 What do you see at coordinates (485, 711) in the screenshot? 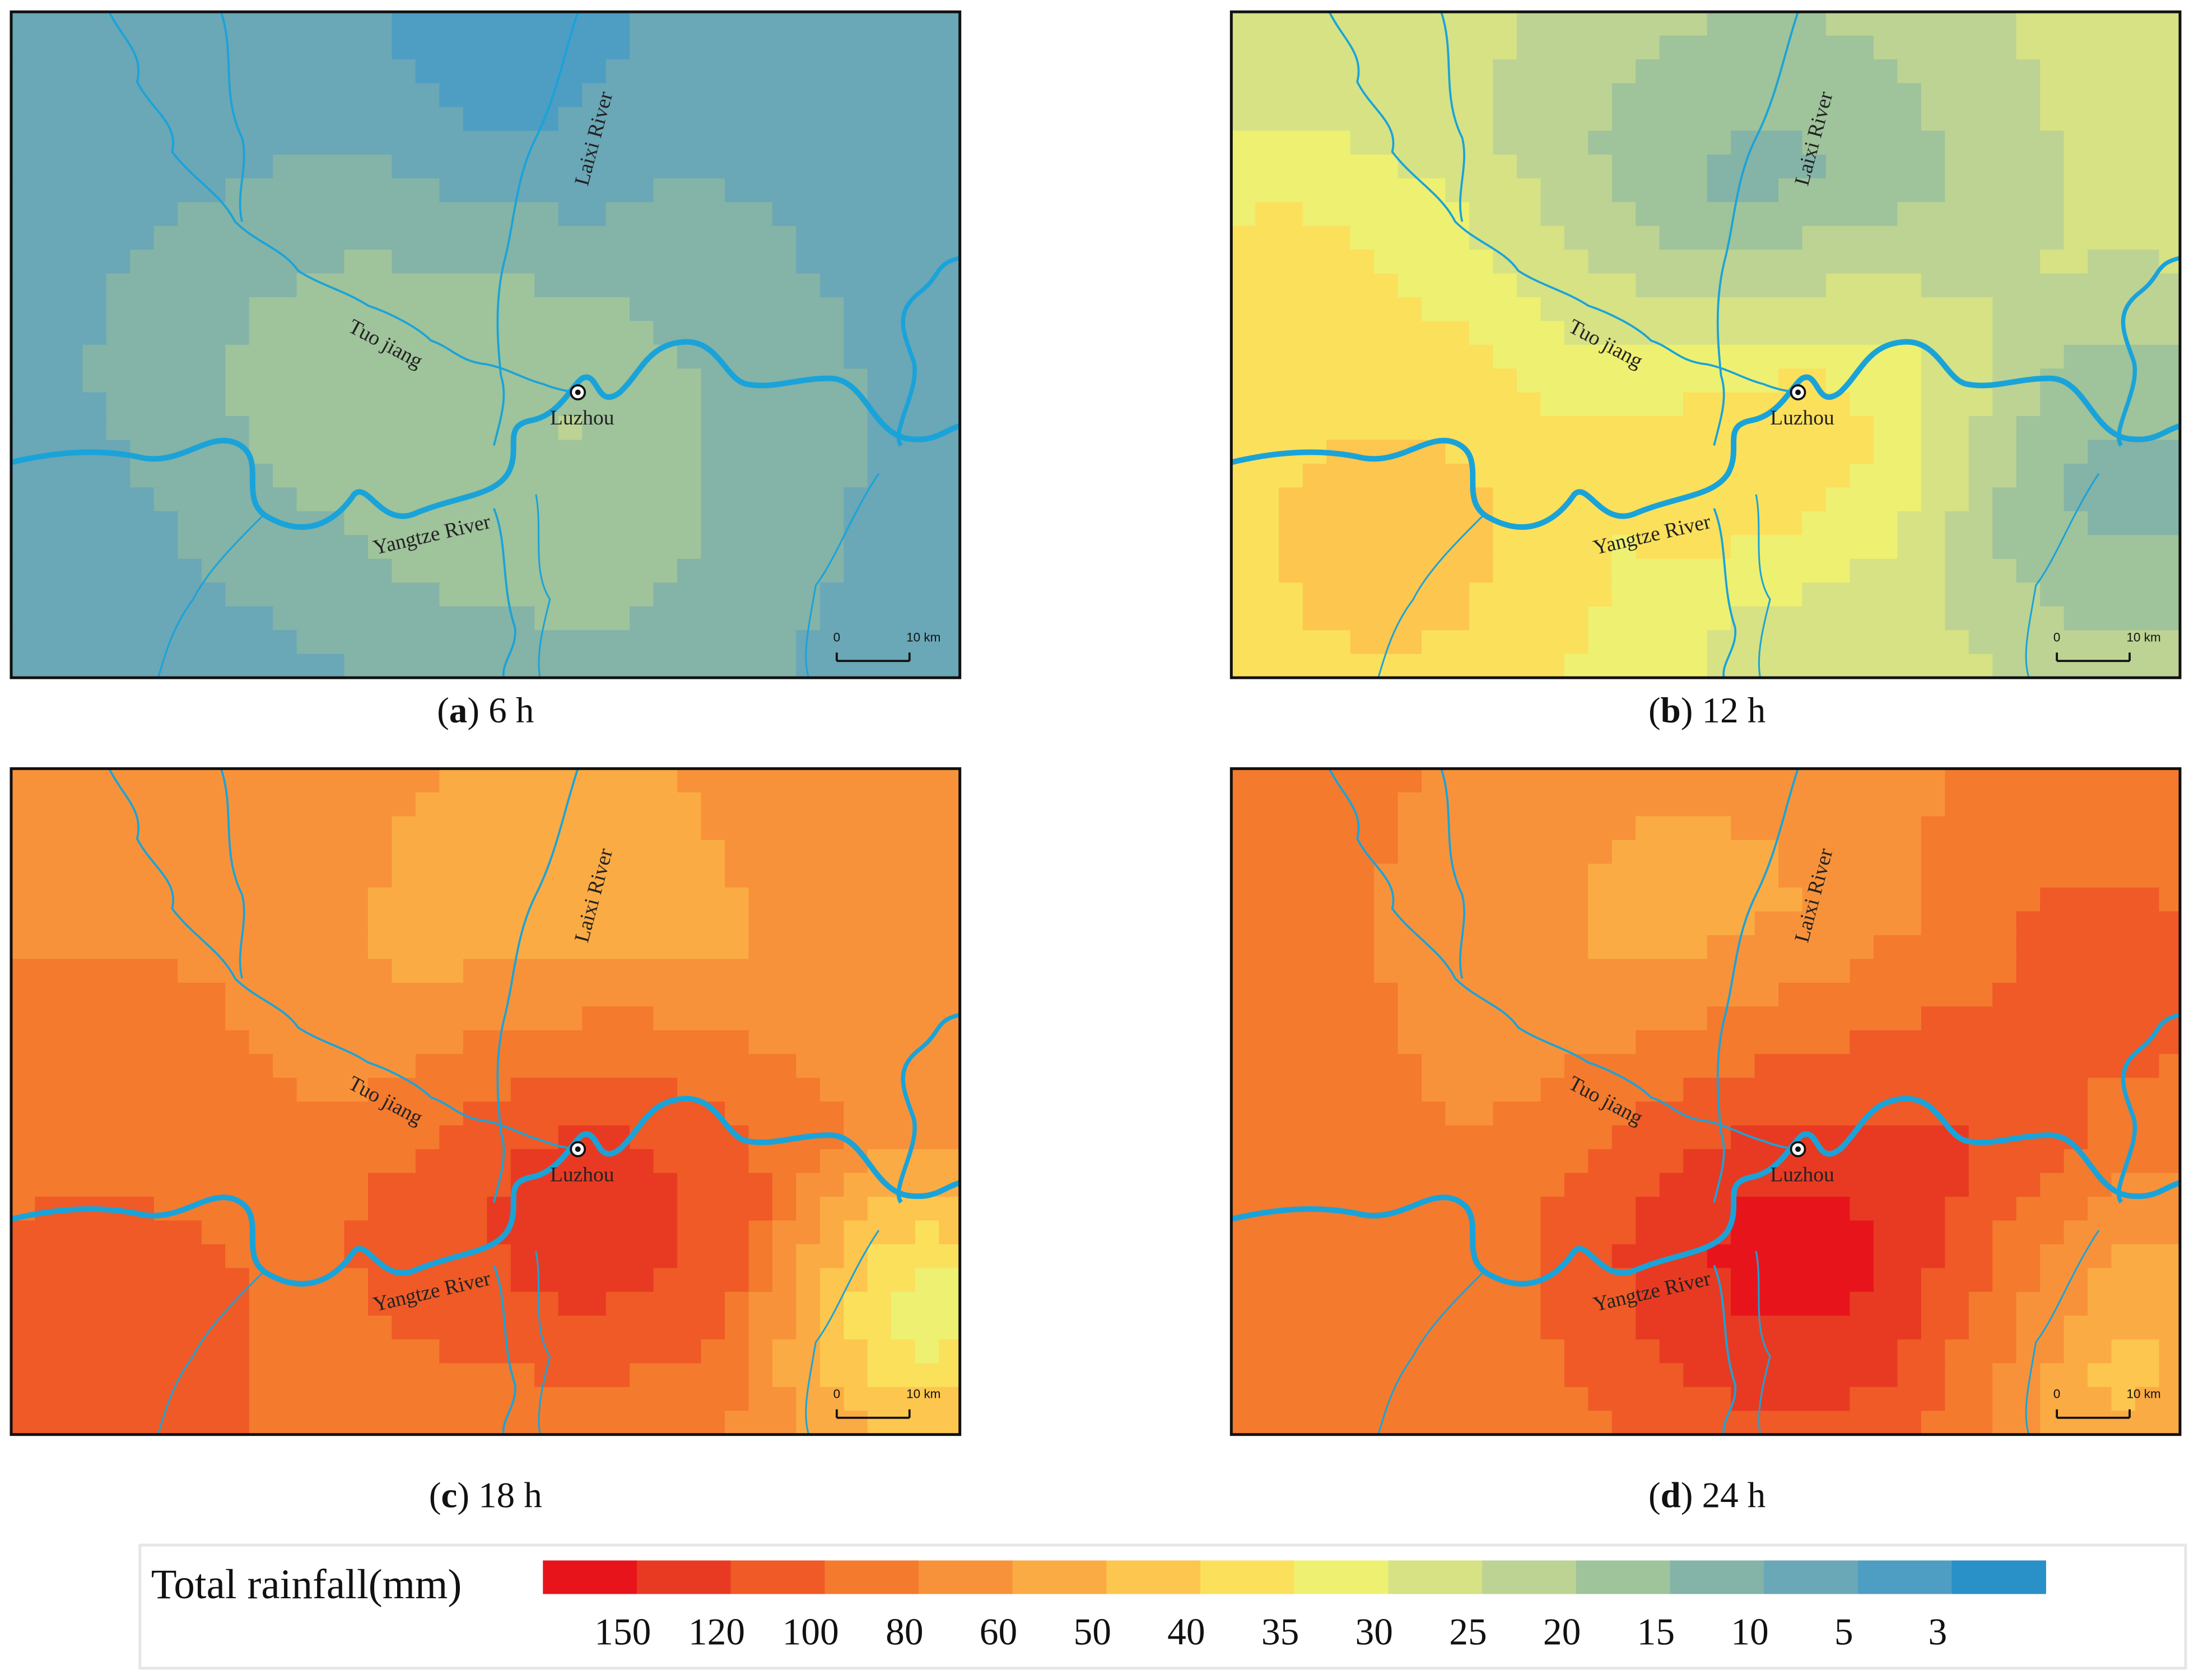
I see `panel-caption: (a) 6 h` at bounding box center [485, 711].